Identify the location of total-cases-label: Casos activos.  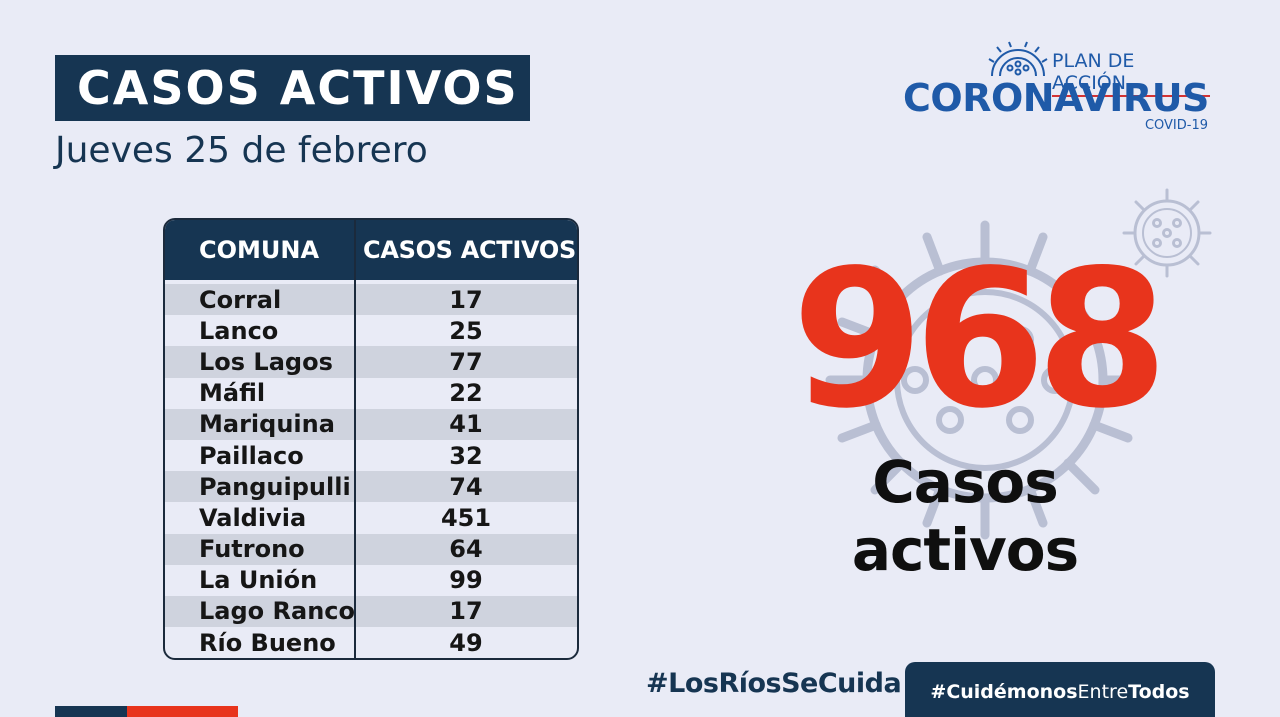
(965, 516).